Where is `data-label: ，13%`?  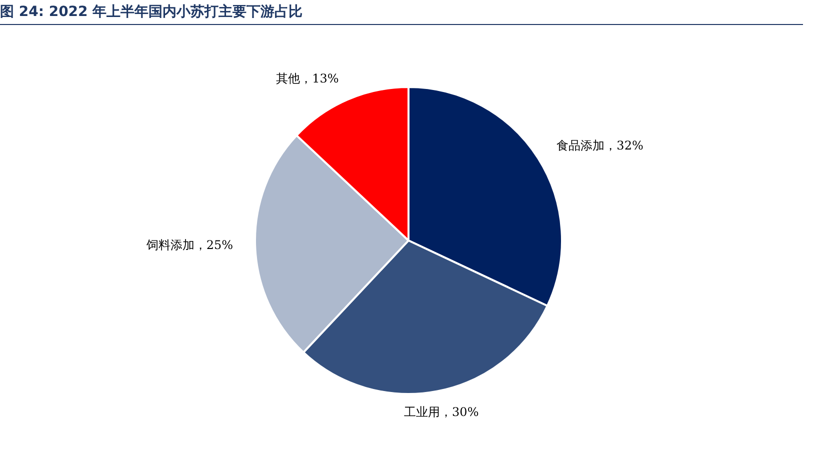
data-label: ，13% is located at coordinates (319, 79).